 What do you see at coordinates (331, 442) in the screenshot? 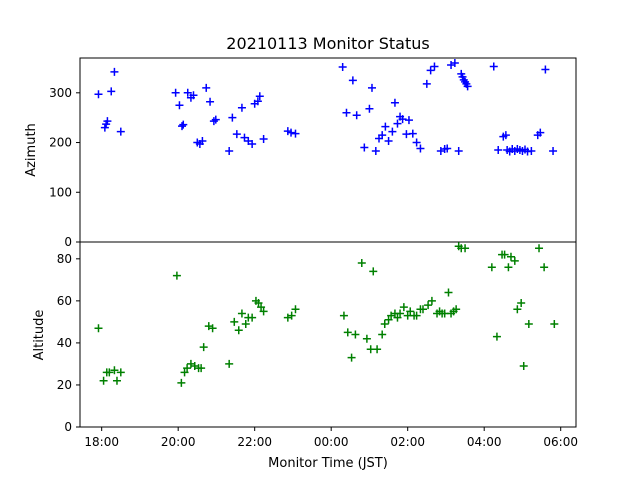
I see `x-tick-label: 00:00` at bounding box center [331, 442].